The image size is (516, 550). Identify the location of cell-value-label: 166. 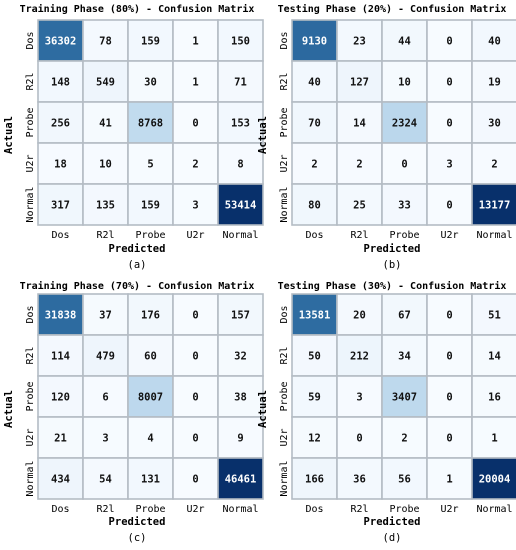
(314, 480).